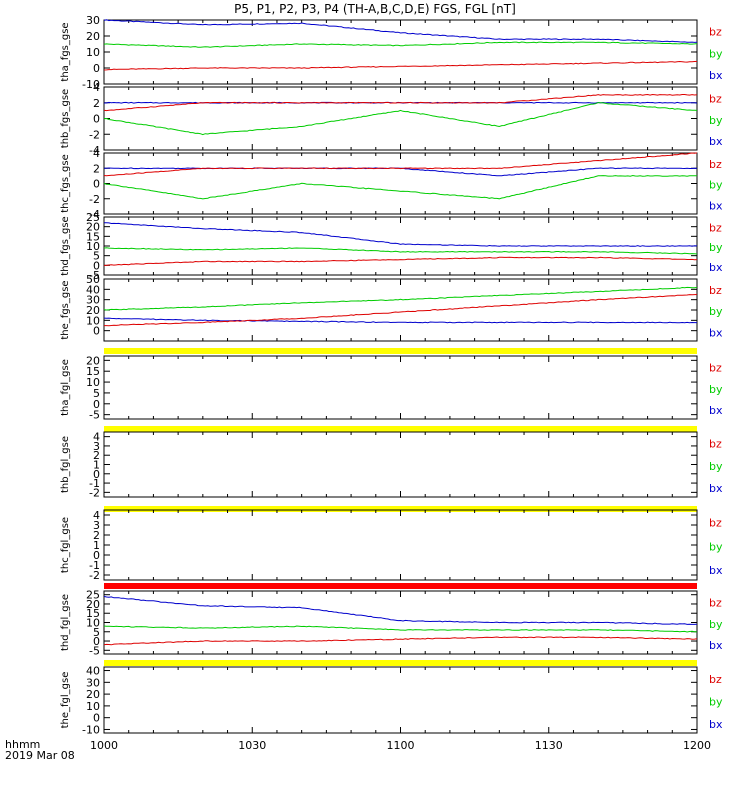  I want to click on series-bx, so click(401, 234).